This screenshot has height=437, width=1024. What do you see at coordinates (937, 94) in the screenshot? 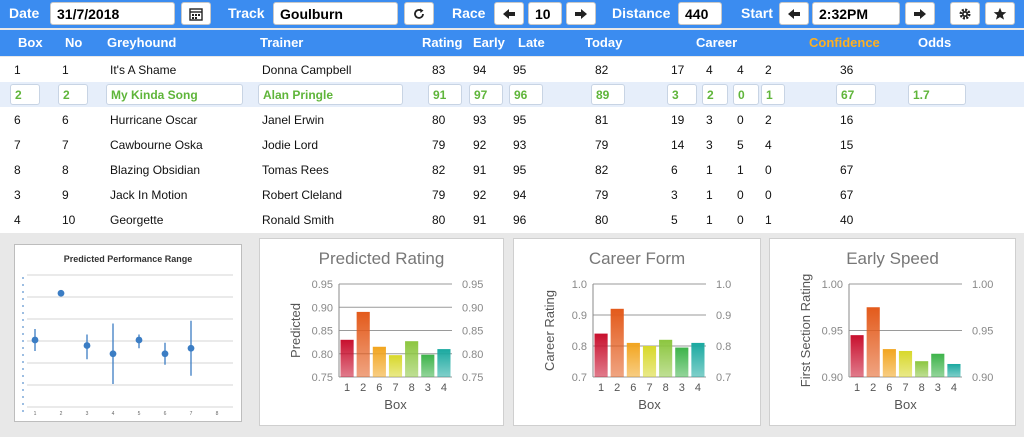
I see `cell-odds: 1.7` at bounding box center [937, 94].